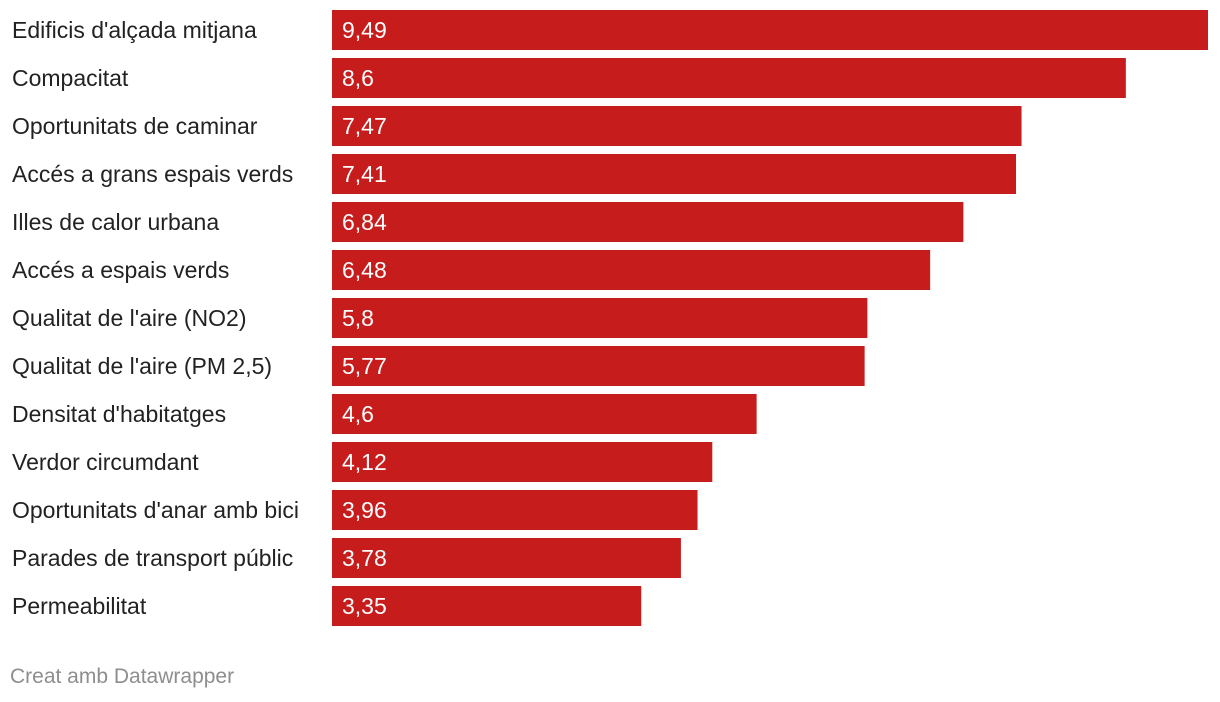 Image resolution: width=1220 pixels, height=702 pixels. I want to click on category-label: Accés a espais verds, so click(120, 270).